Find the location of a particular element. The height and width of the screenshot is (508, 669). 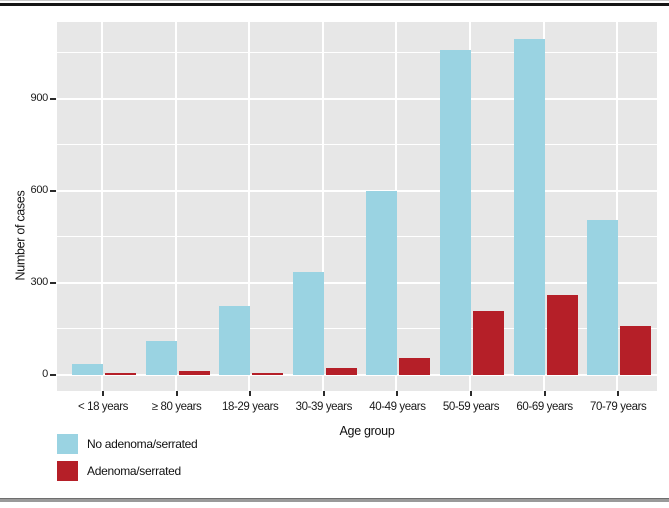

legend-label-adenoma: Adenoma/serrated is located at coordinates (134, 471).